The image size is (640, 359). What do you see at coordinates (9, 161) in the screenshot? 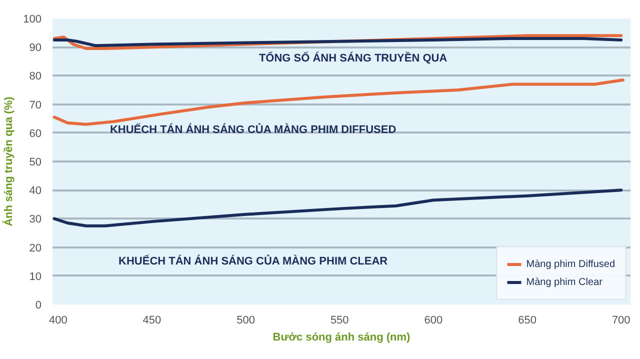
I see `y-axis-title: Ánh sáng truyền qua (%)` at bounding box center [9, 161].